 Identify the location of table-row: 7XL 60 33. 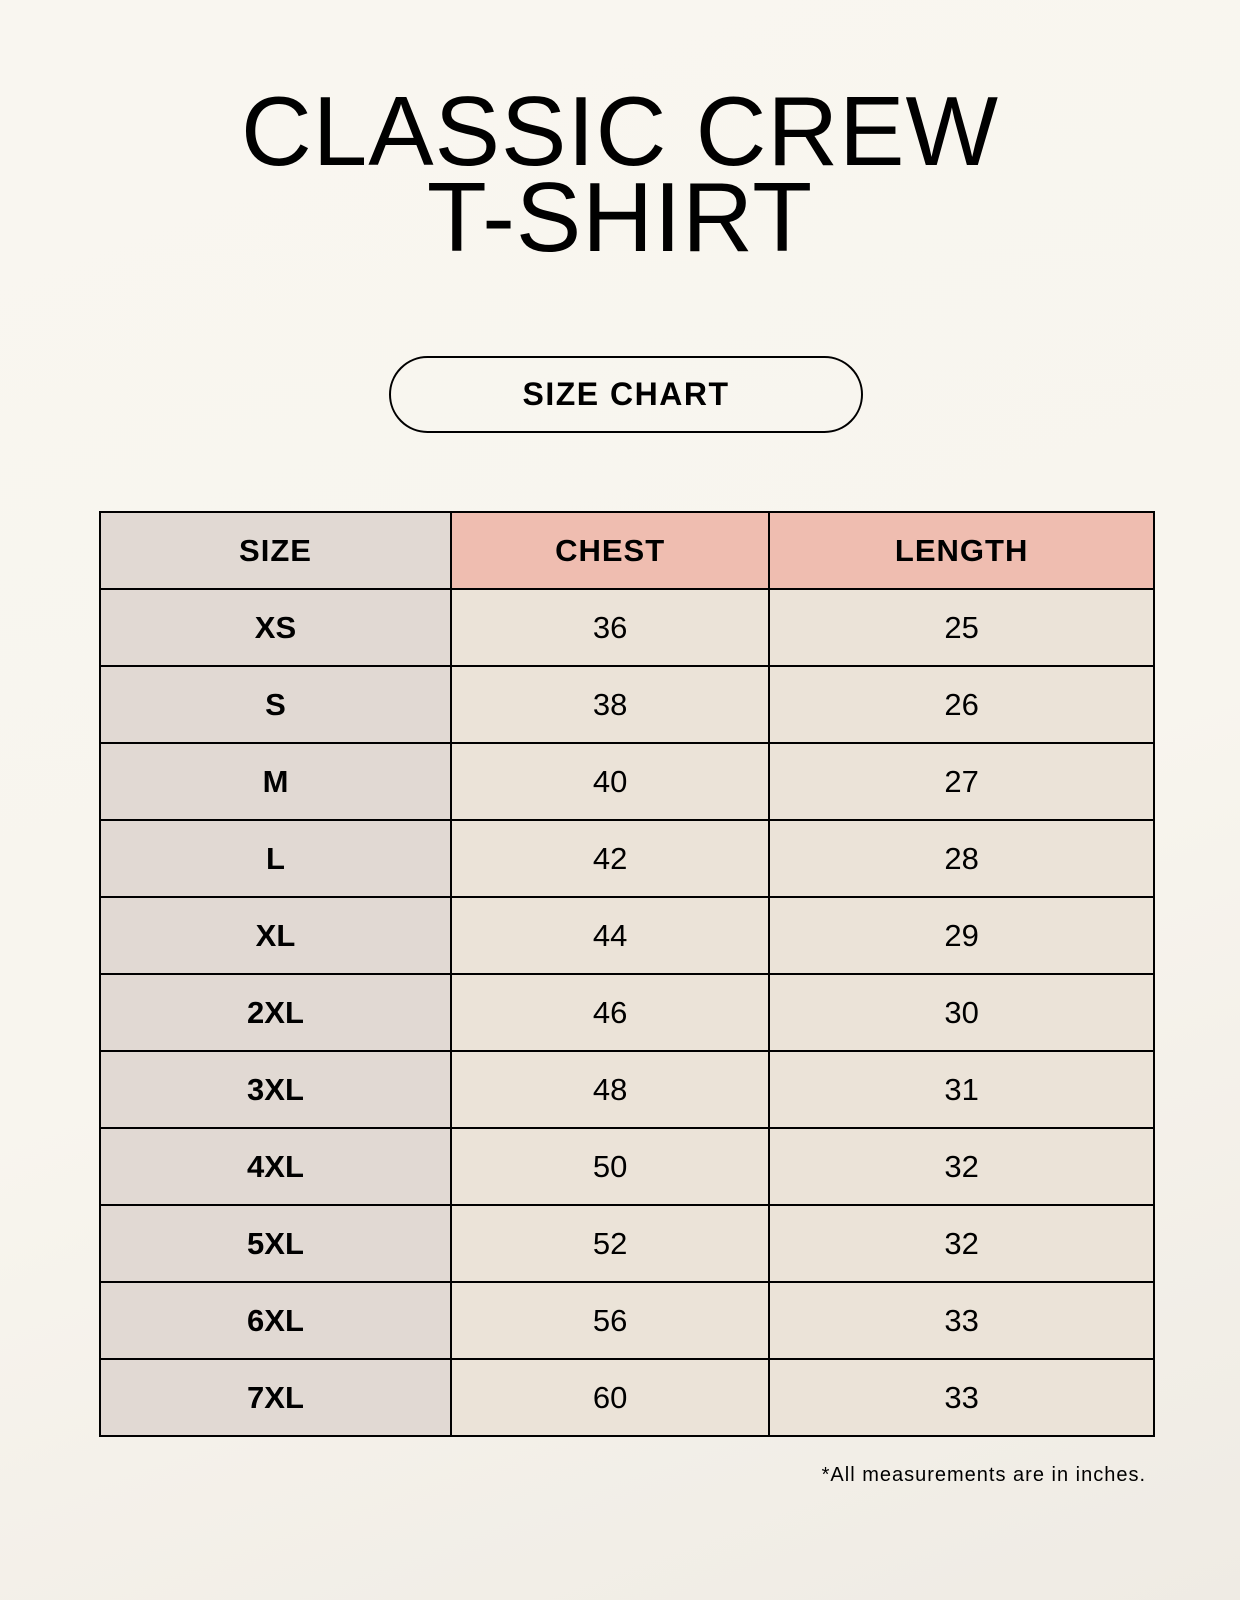
(627, 1397).